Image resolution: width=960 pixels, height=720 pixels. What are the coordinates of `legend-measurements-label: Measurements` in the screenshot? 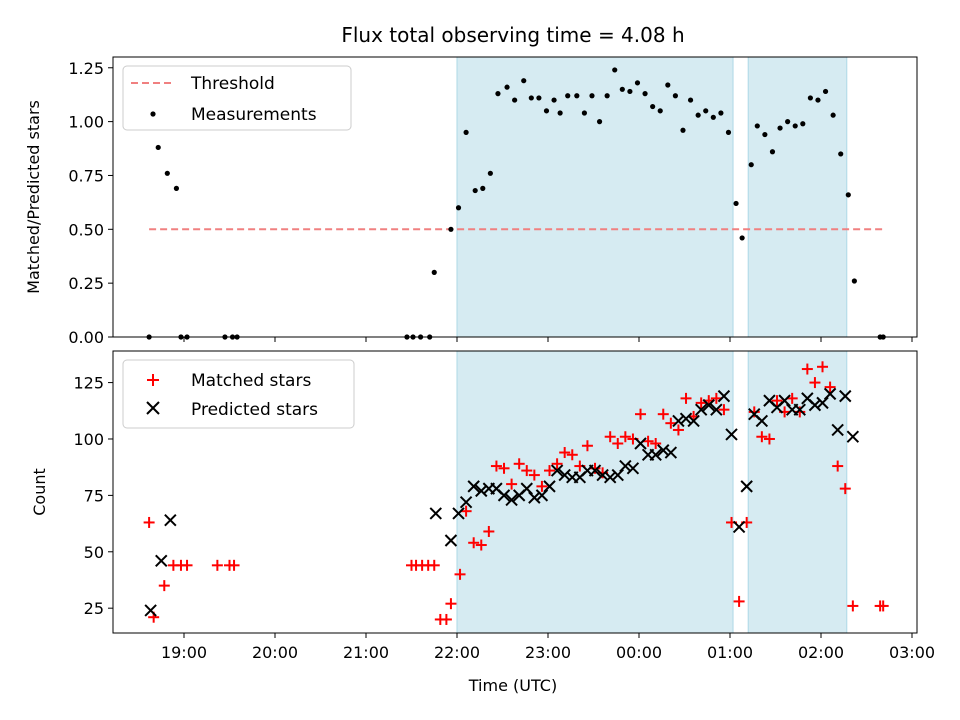 It's located at (254, 115).